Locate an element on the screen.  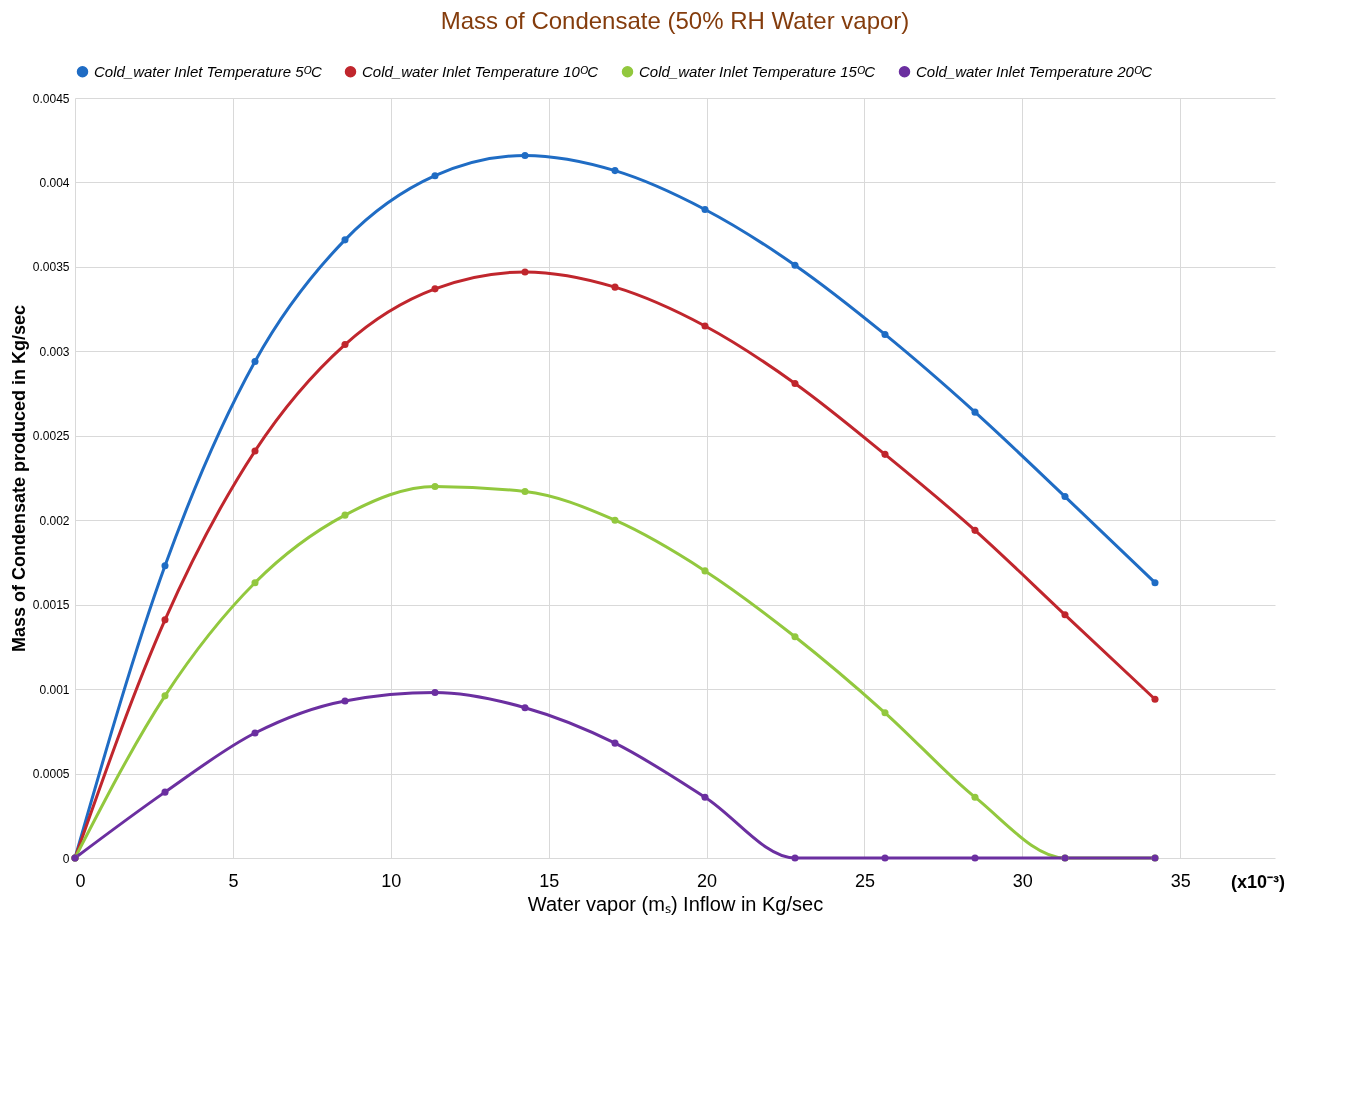
x-tick-label: 15 is located at coordinates (549, 880).